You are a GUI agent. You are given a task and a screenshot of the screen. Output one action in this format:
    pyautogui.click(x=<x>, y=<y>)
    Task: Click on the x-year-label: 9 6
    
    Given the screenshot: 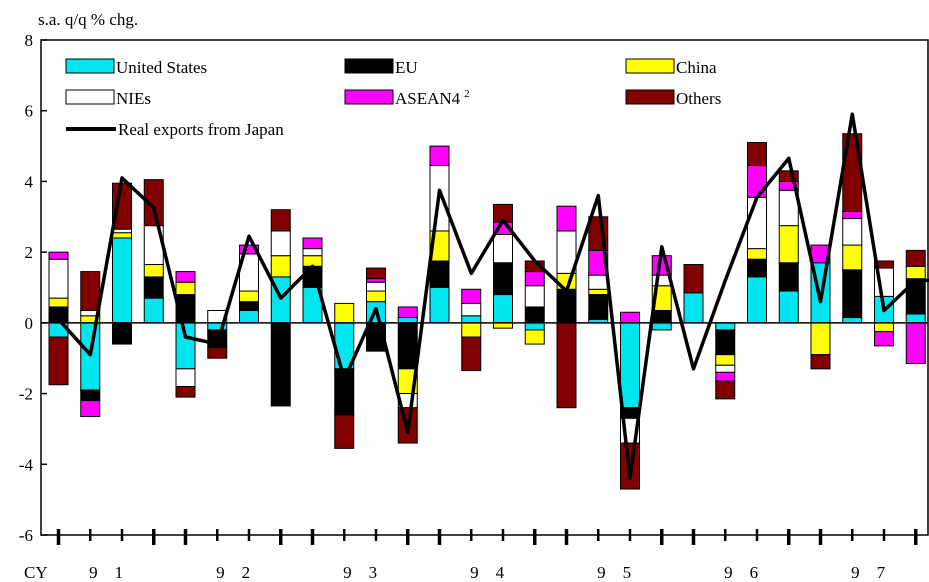 What is the action you would take?
    pyautogui.click(x=741, y=572)
    